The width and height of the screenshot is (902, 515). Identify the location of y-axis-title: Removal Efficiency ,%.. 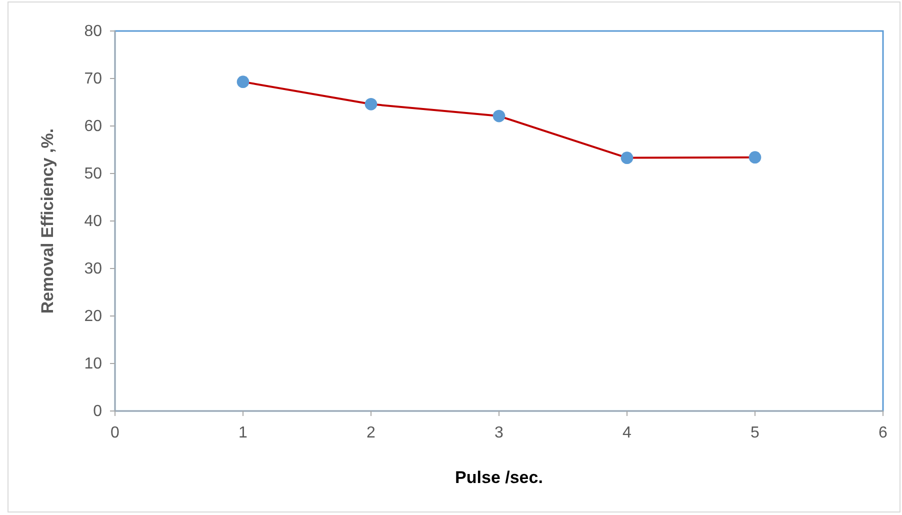
(47, 221).